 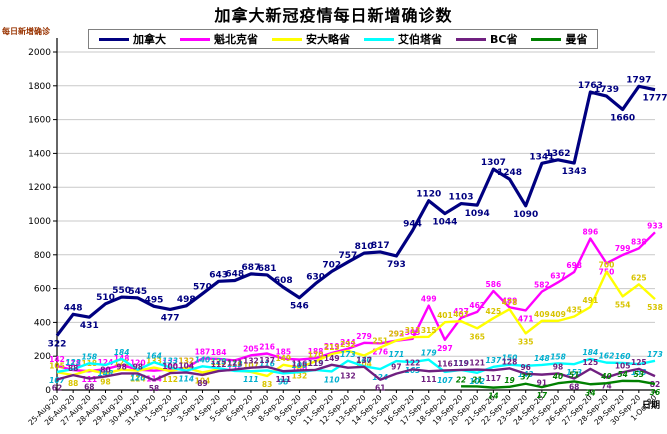 I want to click on data-label-曼省: 37, so click(x=525, y=377).